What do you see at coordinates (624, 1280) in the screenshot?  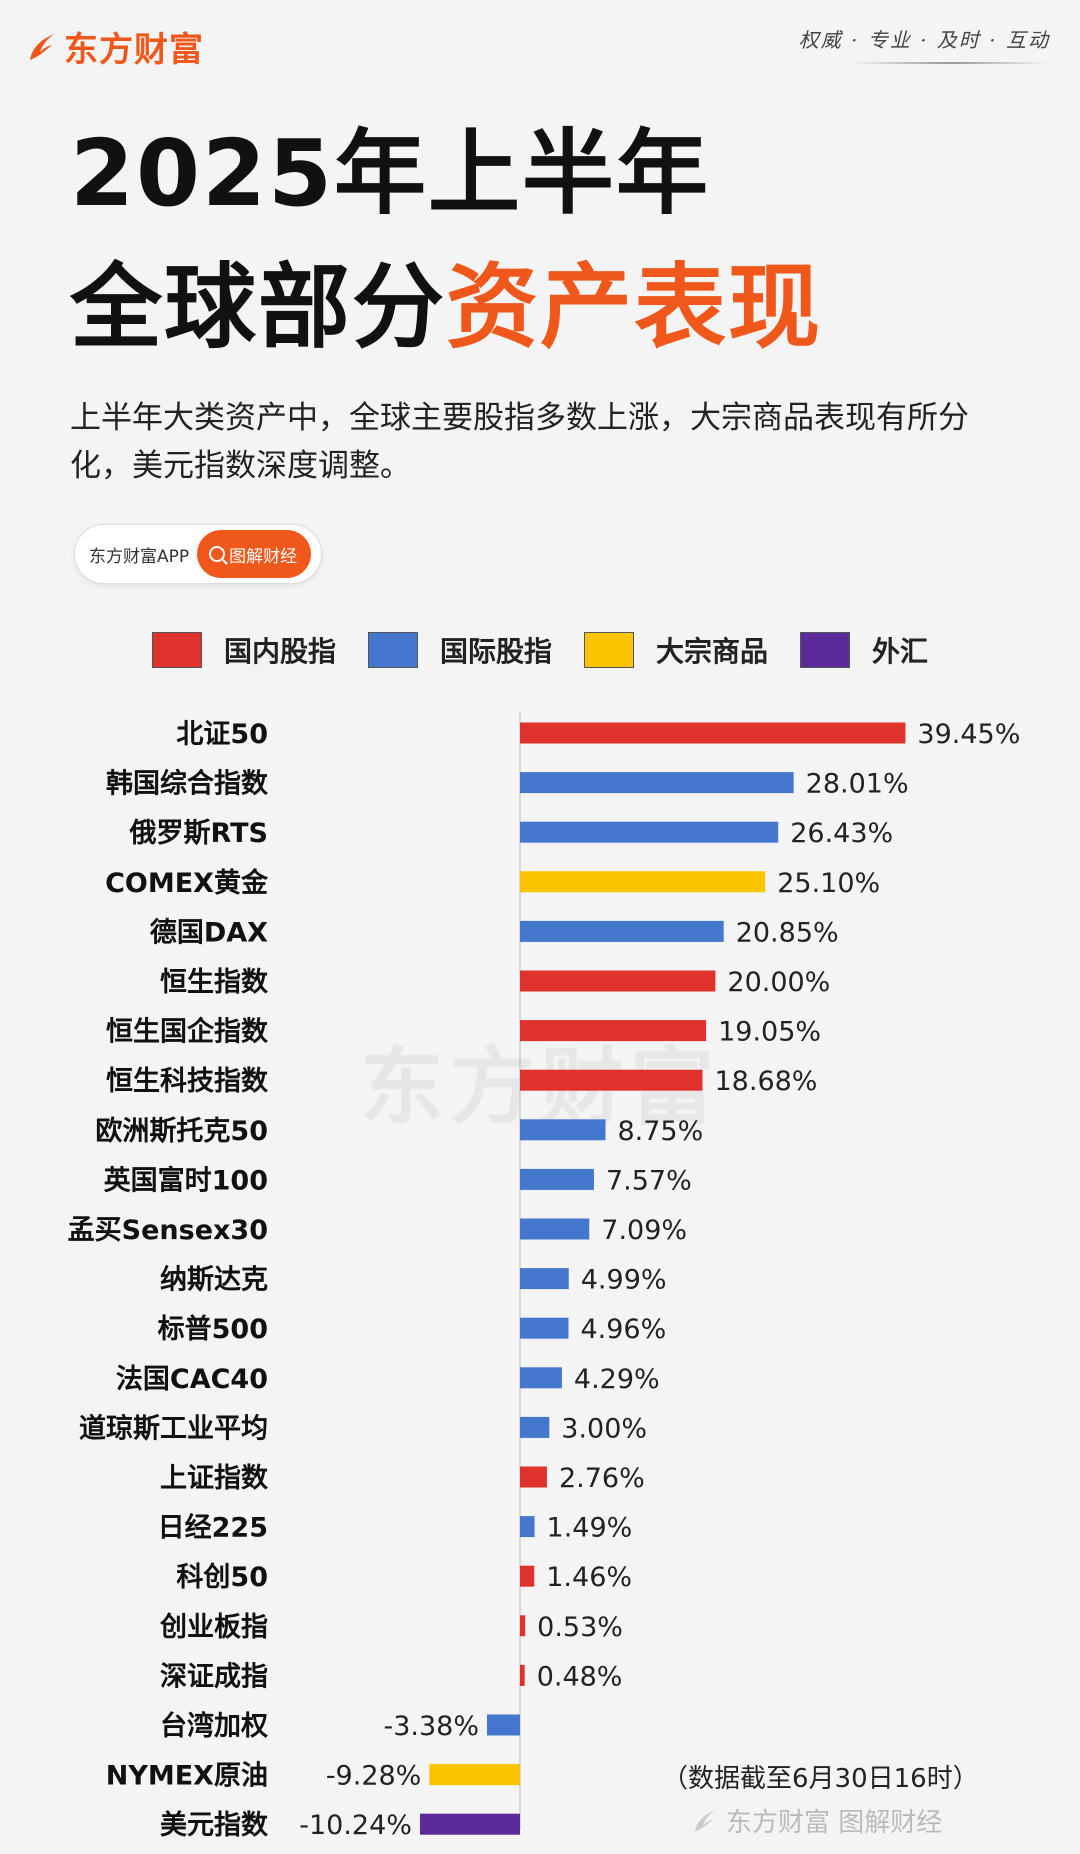 I see `value-label: 4.99%` at bounding box center [624, 1280].